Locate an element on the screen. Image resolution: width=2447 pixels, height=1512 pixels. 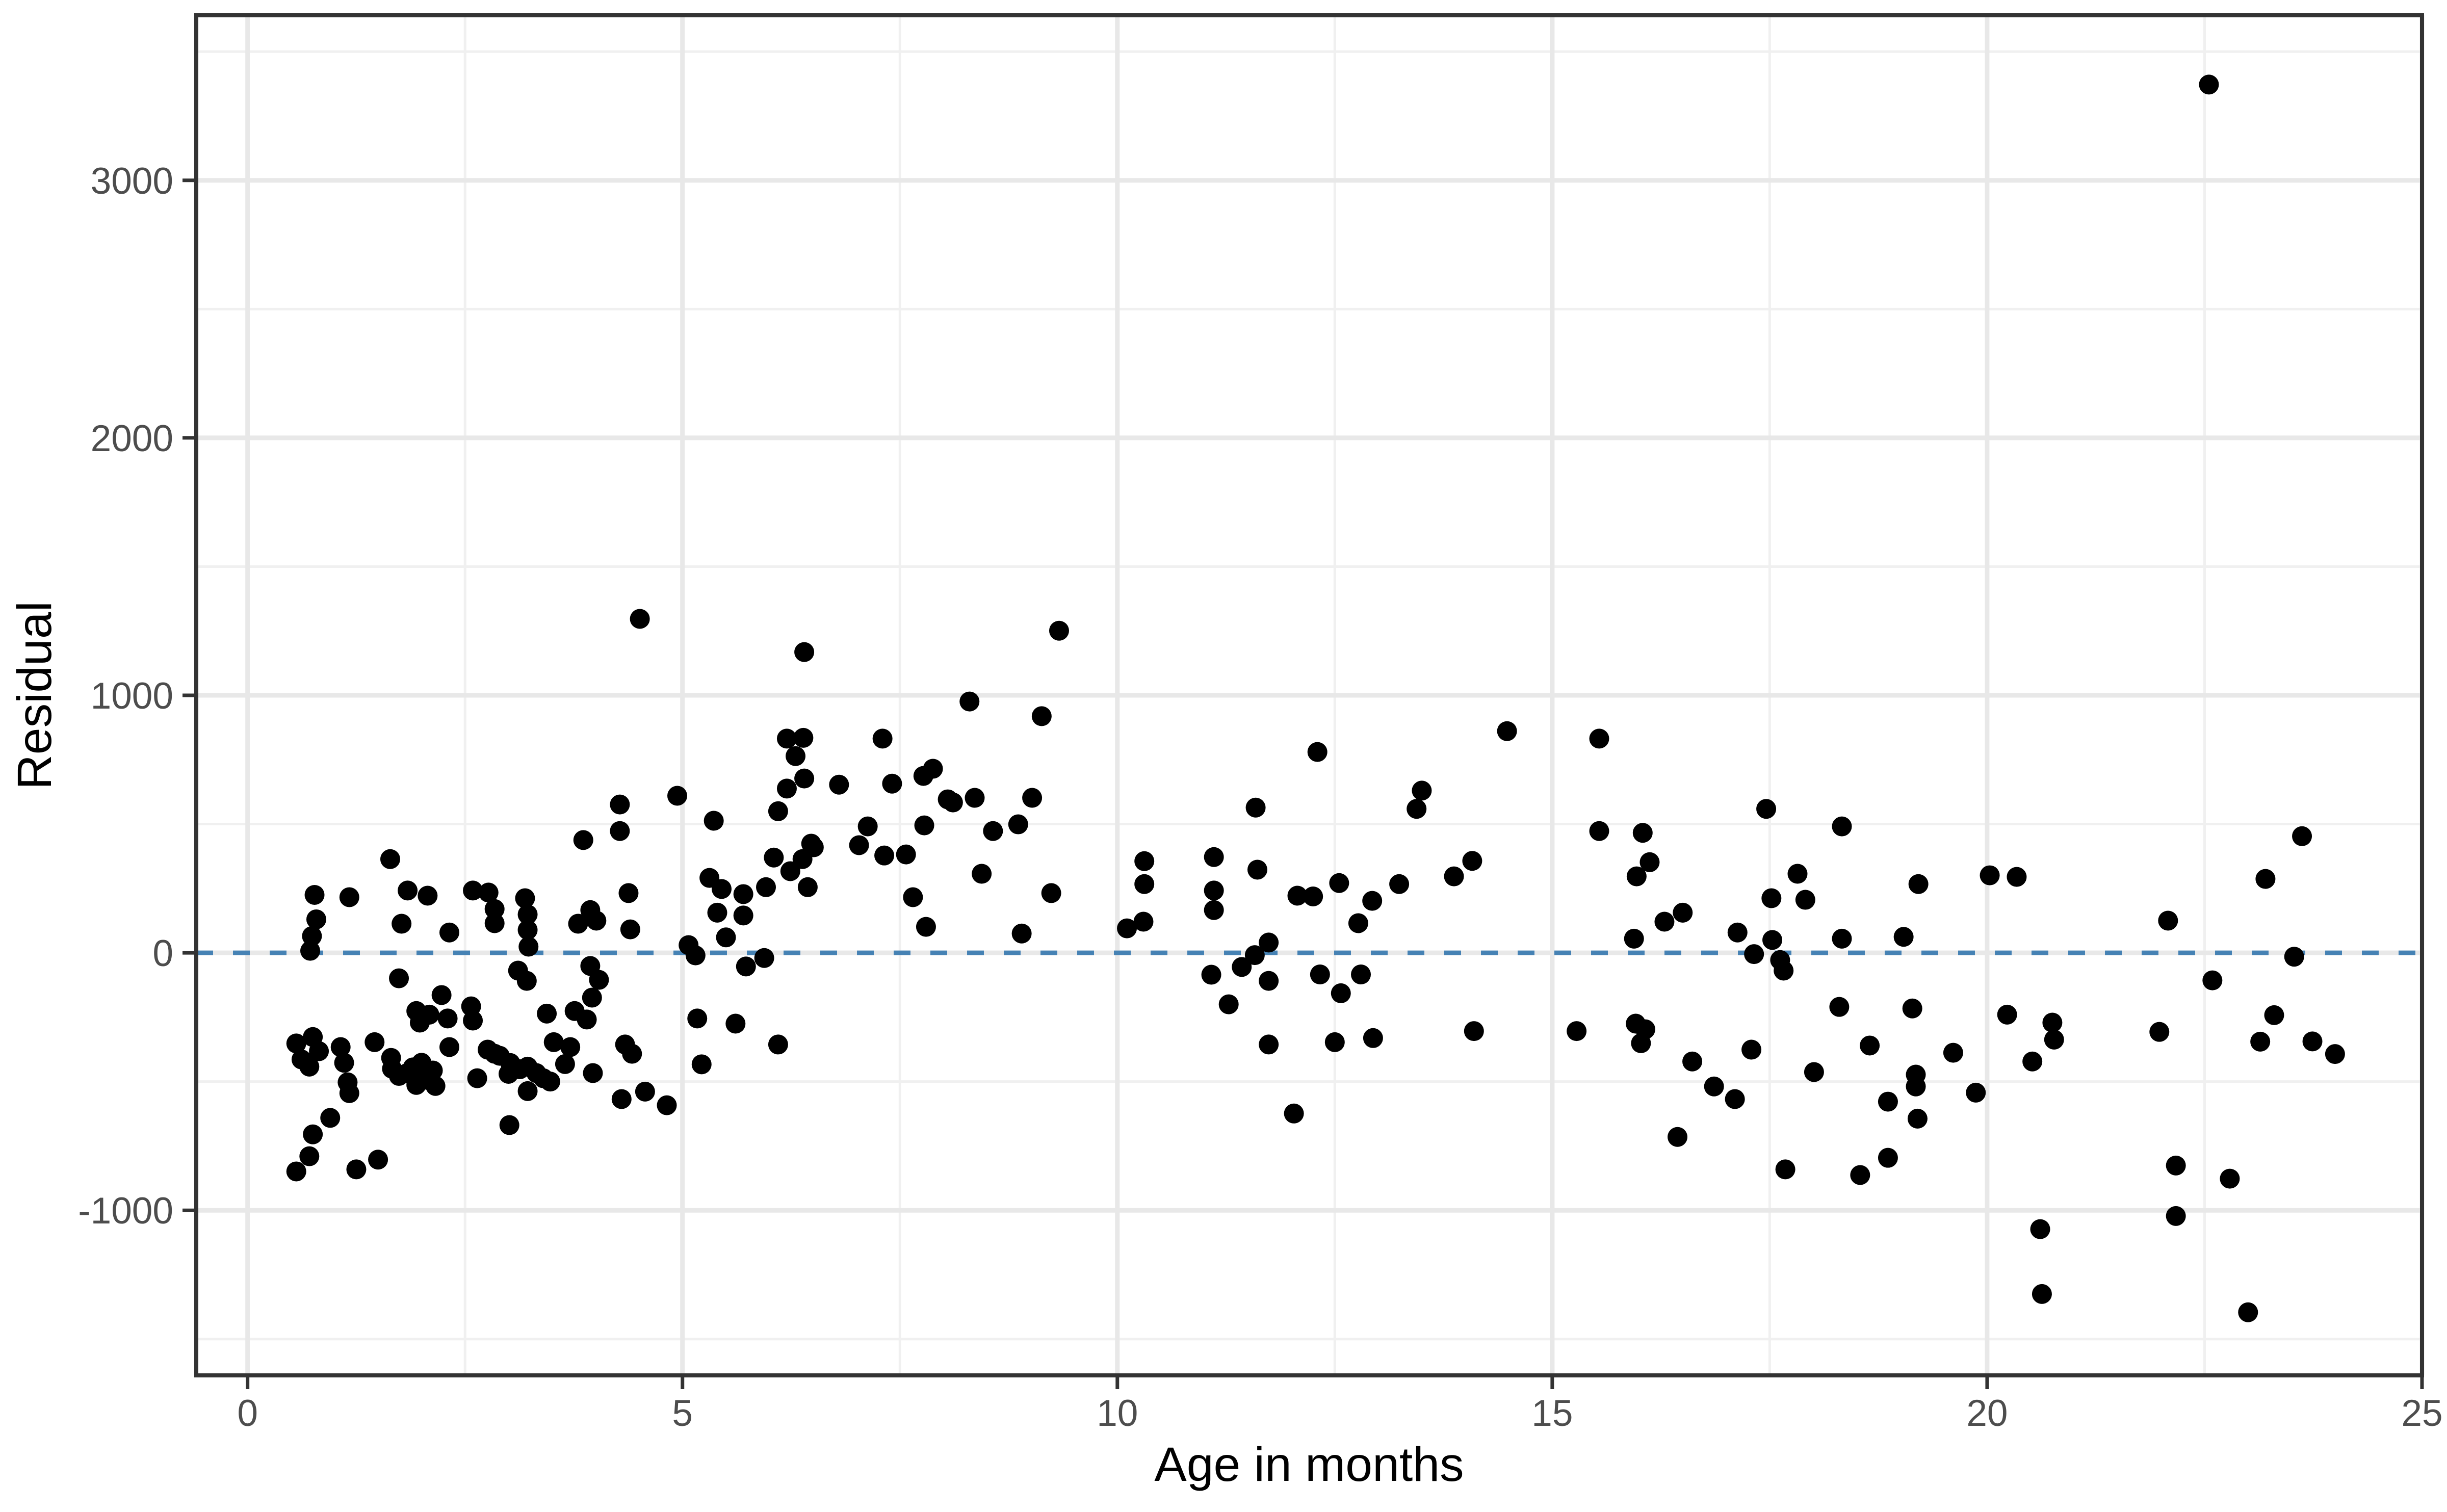
y-tick-label: -1000 is located at coordinates (125, 1211).